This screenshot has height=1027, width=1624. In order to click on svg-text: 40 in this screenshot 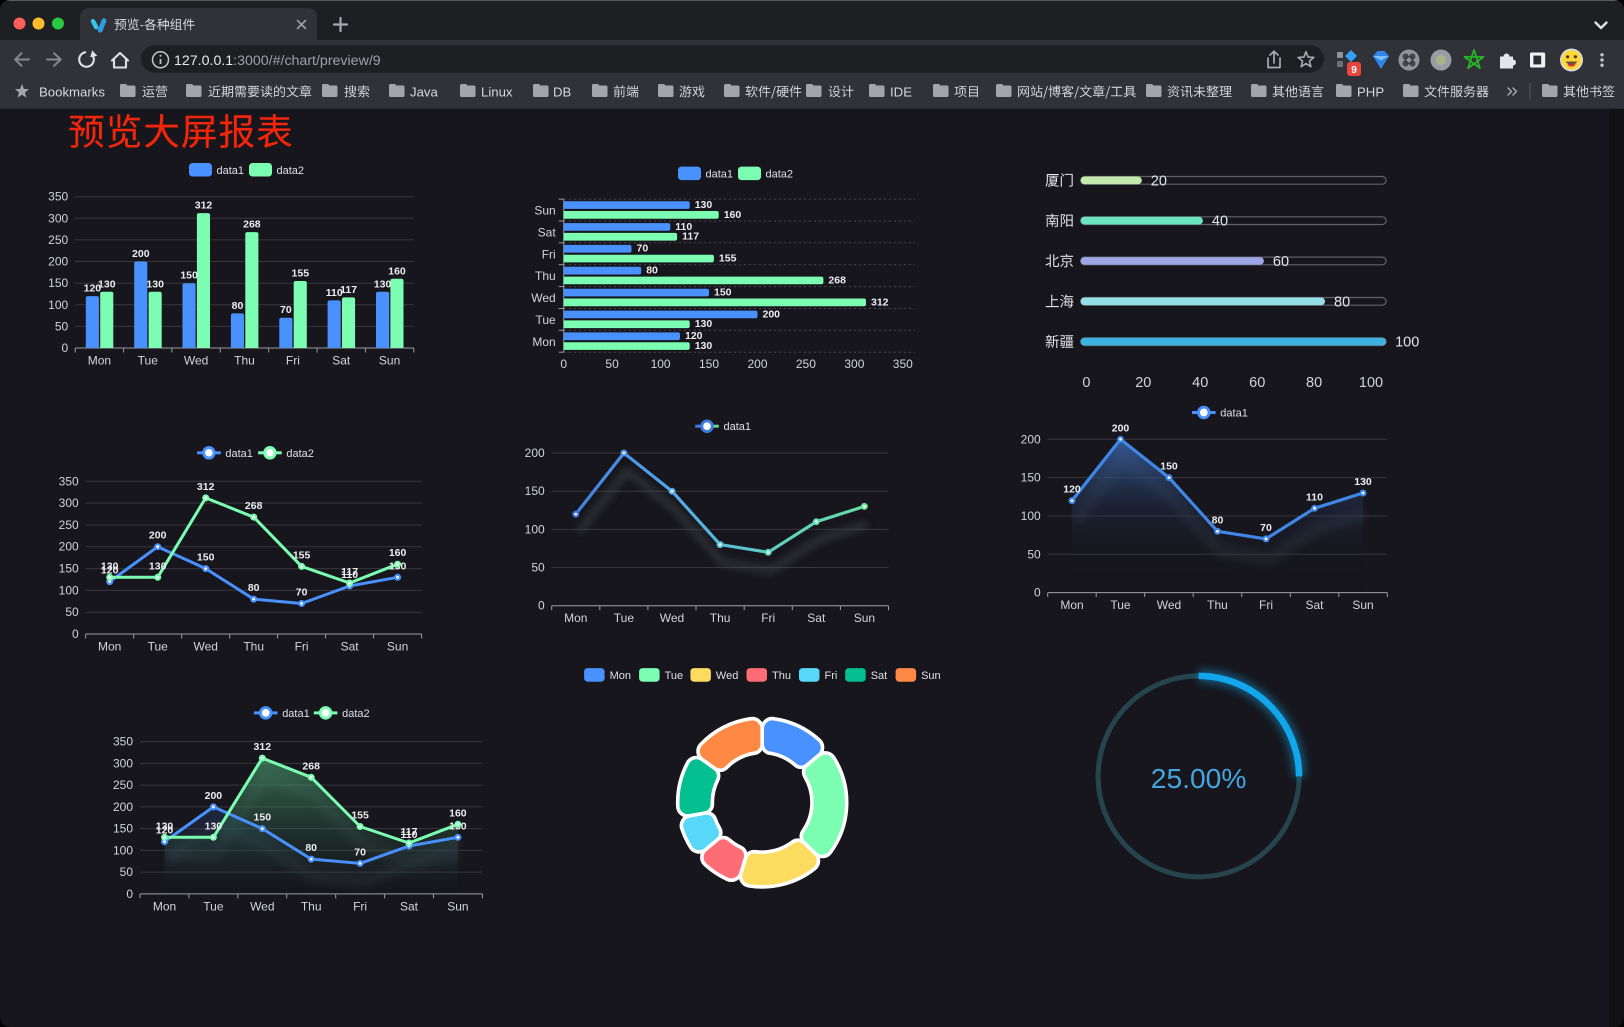, I will do `click(1220, 222)`.